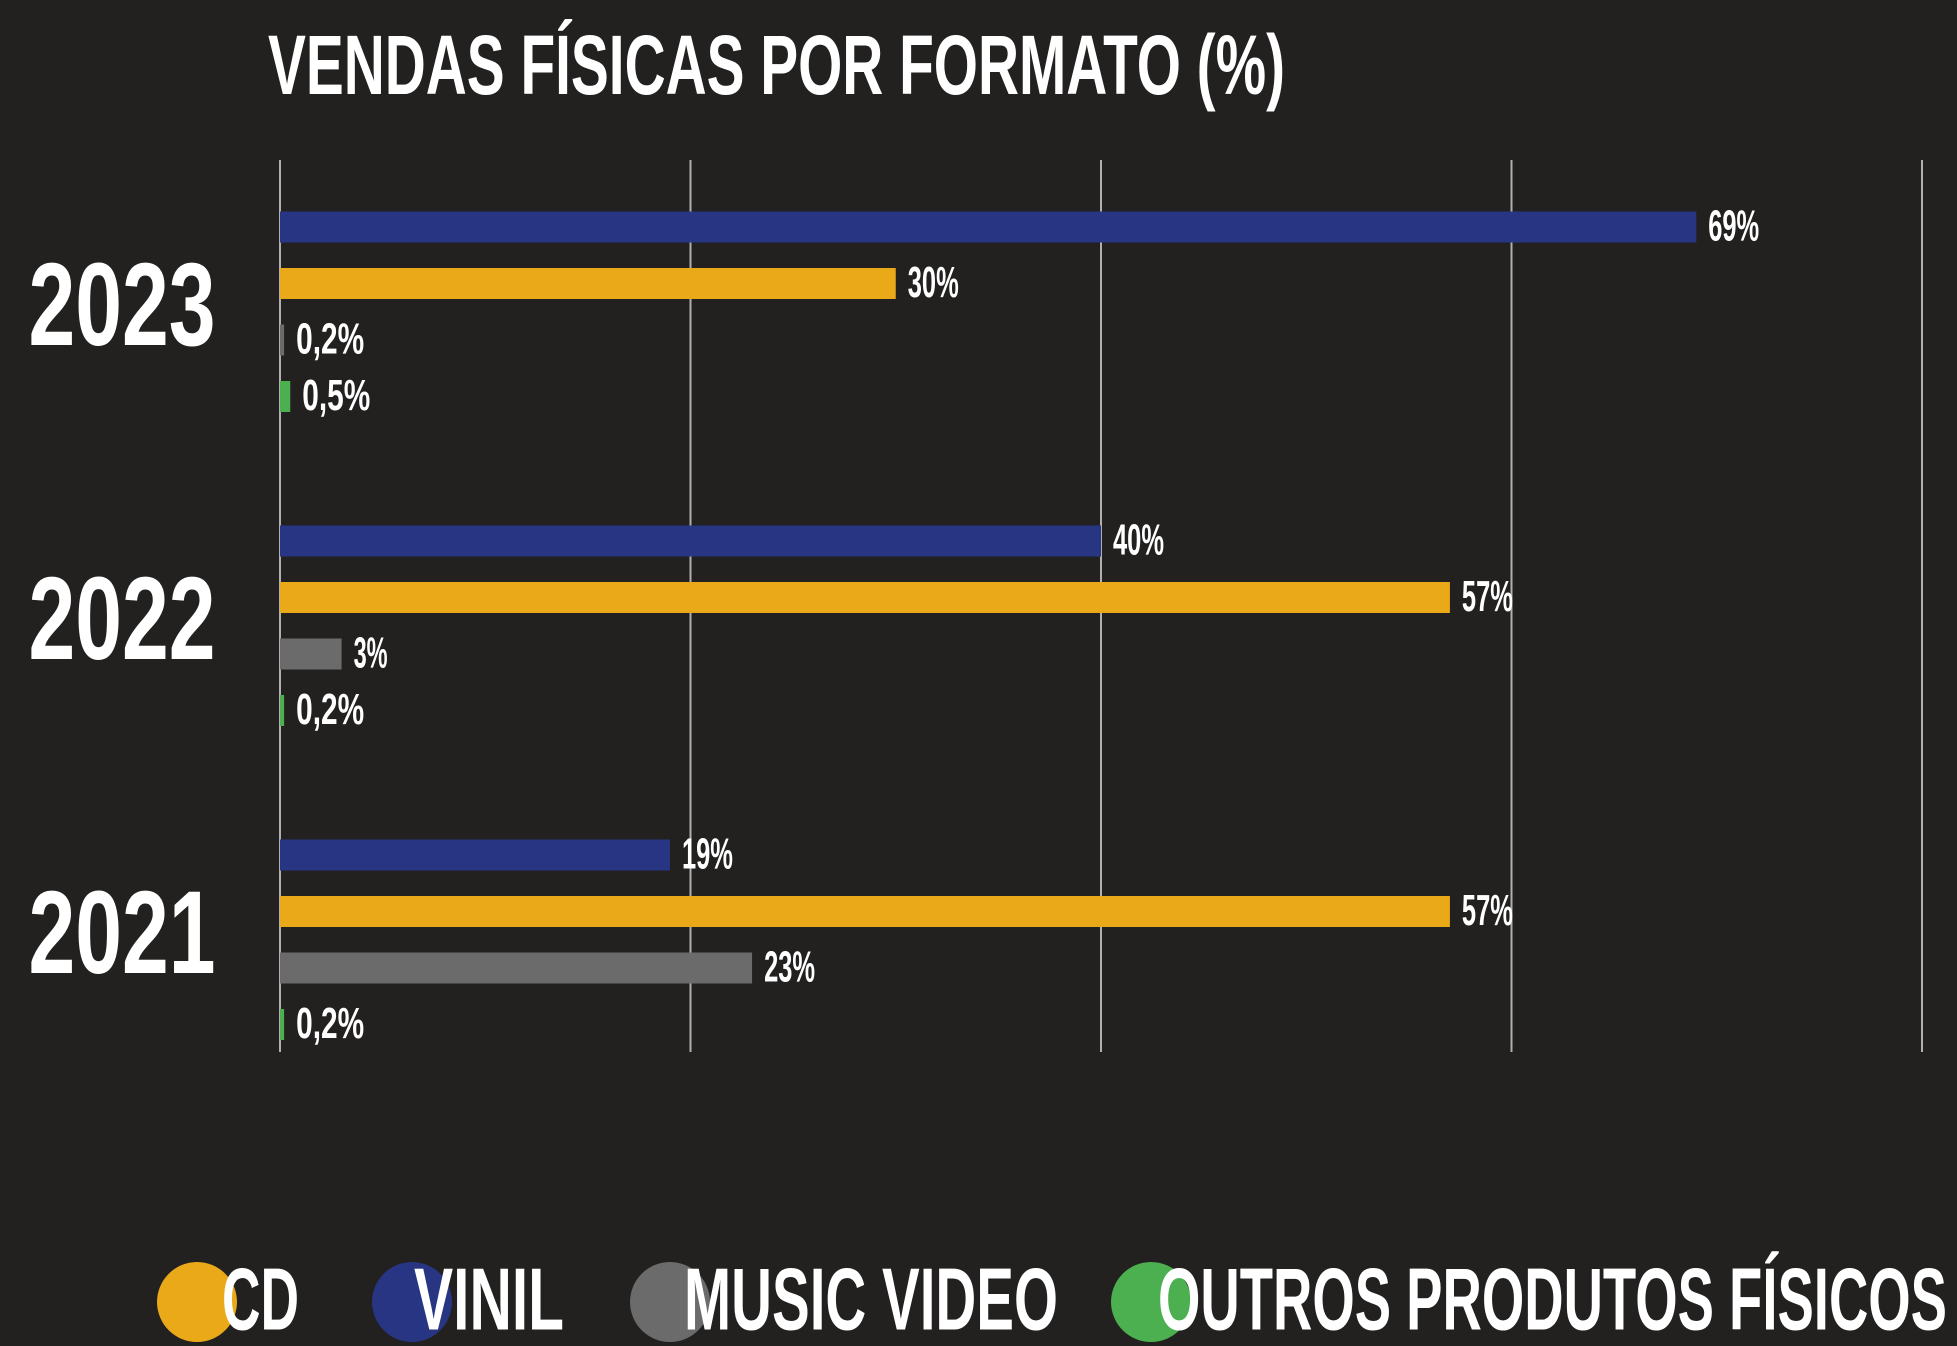 Image resolution: width=1957 pixels, height=1346 pixels. What do you see at coordinates (489, 1297) in the screenshot?
I see `legend-label: VINIL` at bounding box center [489, 1297].